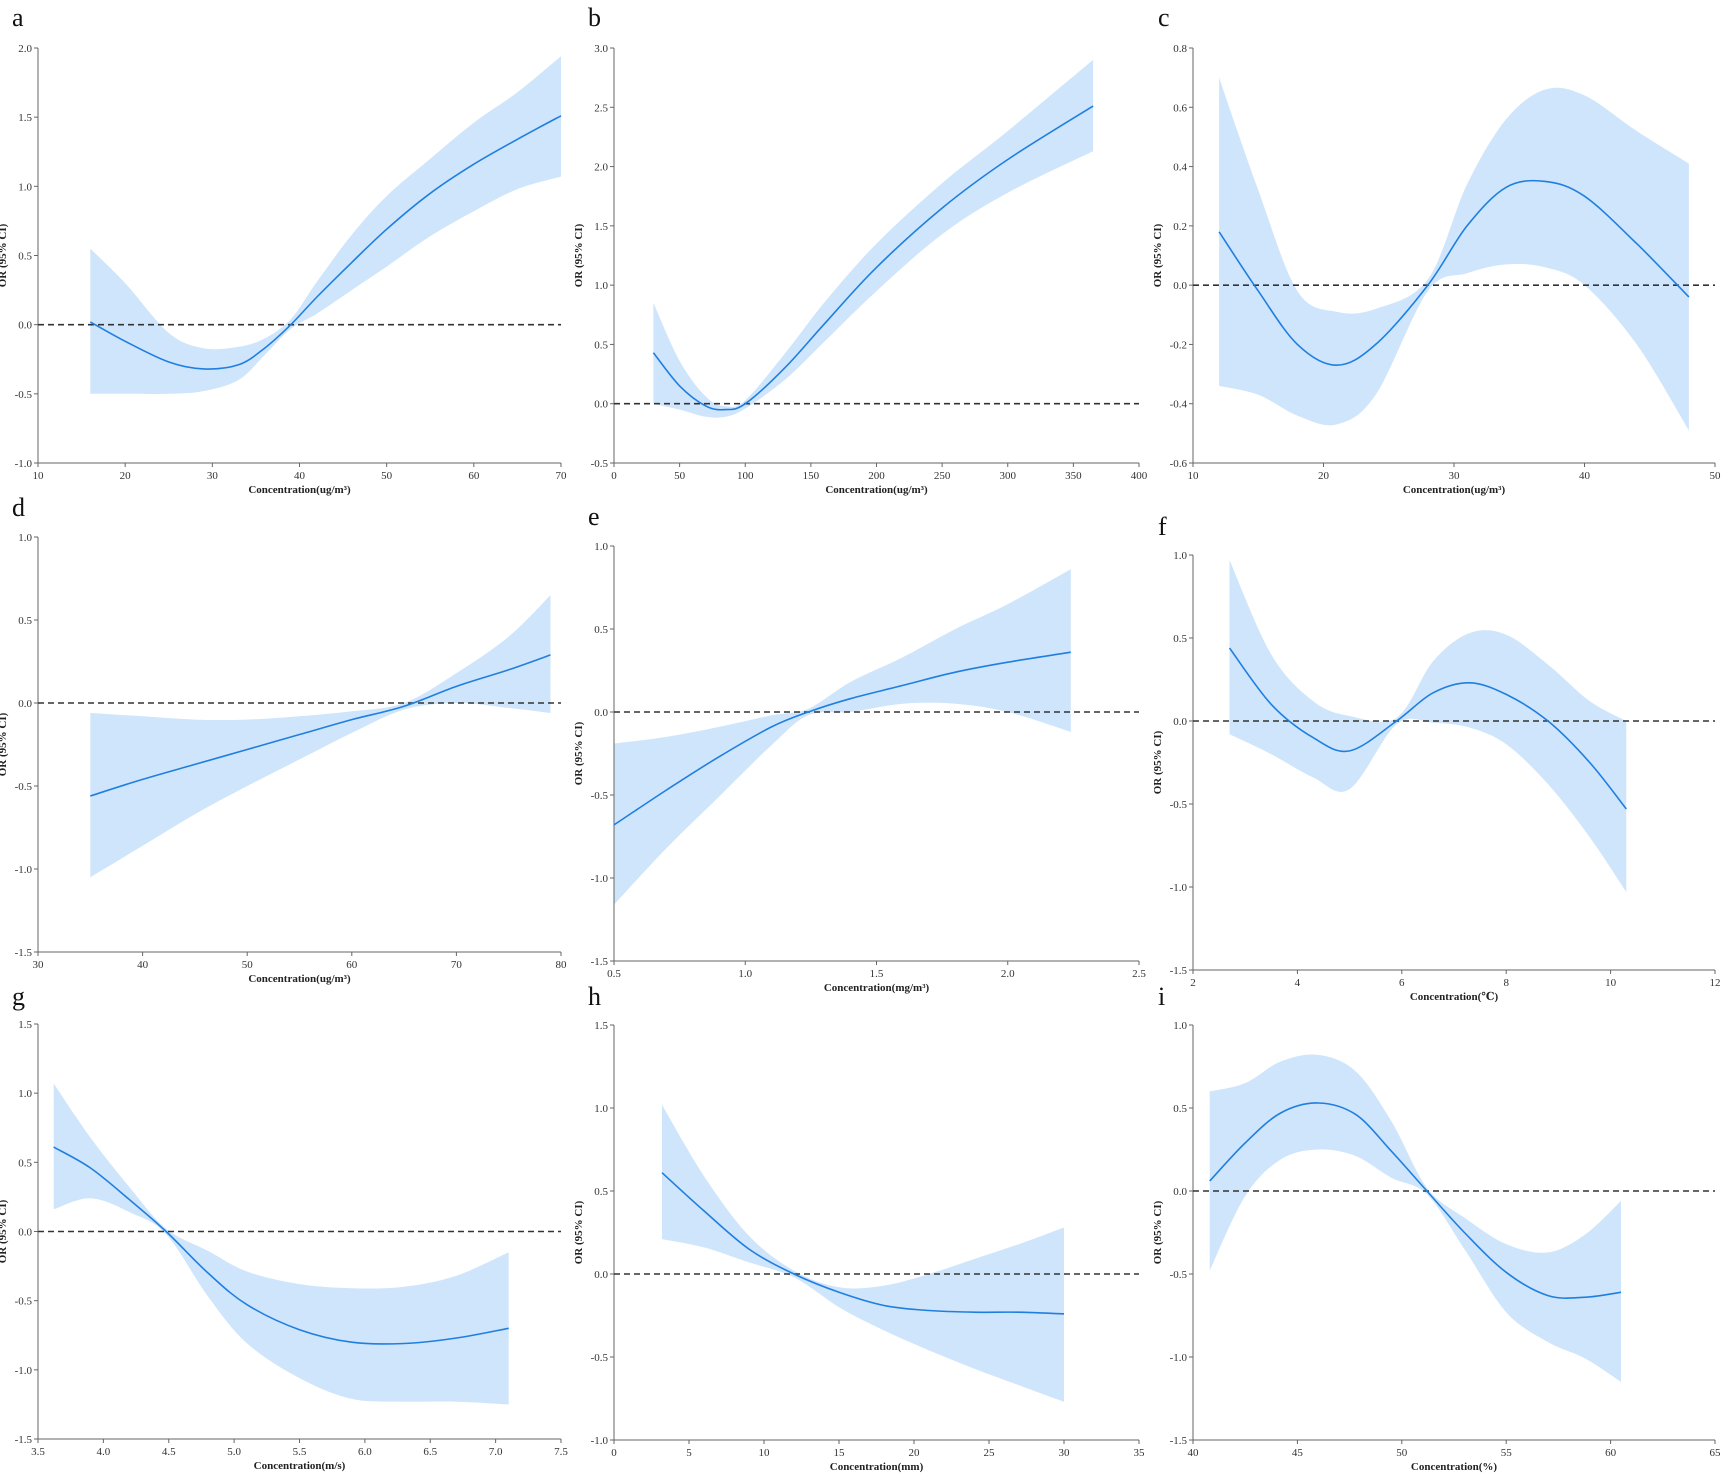 This screenshot has width=1724, height=1476. I want to click on y-tick-label: 0.8, so click(1180, 49).